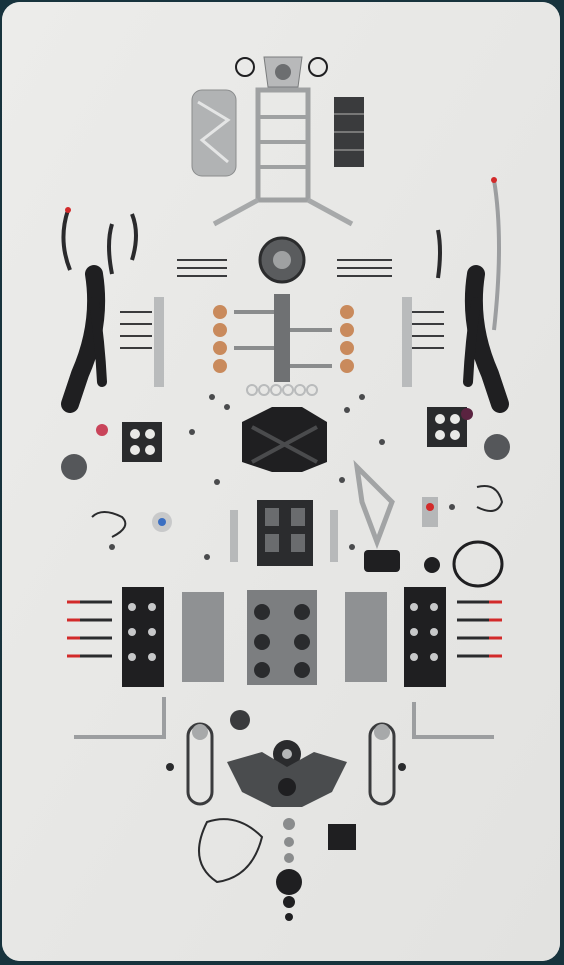 The image size is (564, 965). I want to click on cylinder-headers-small, so click(285, 443).